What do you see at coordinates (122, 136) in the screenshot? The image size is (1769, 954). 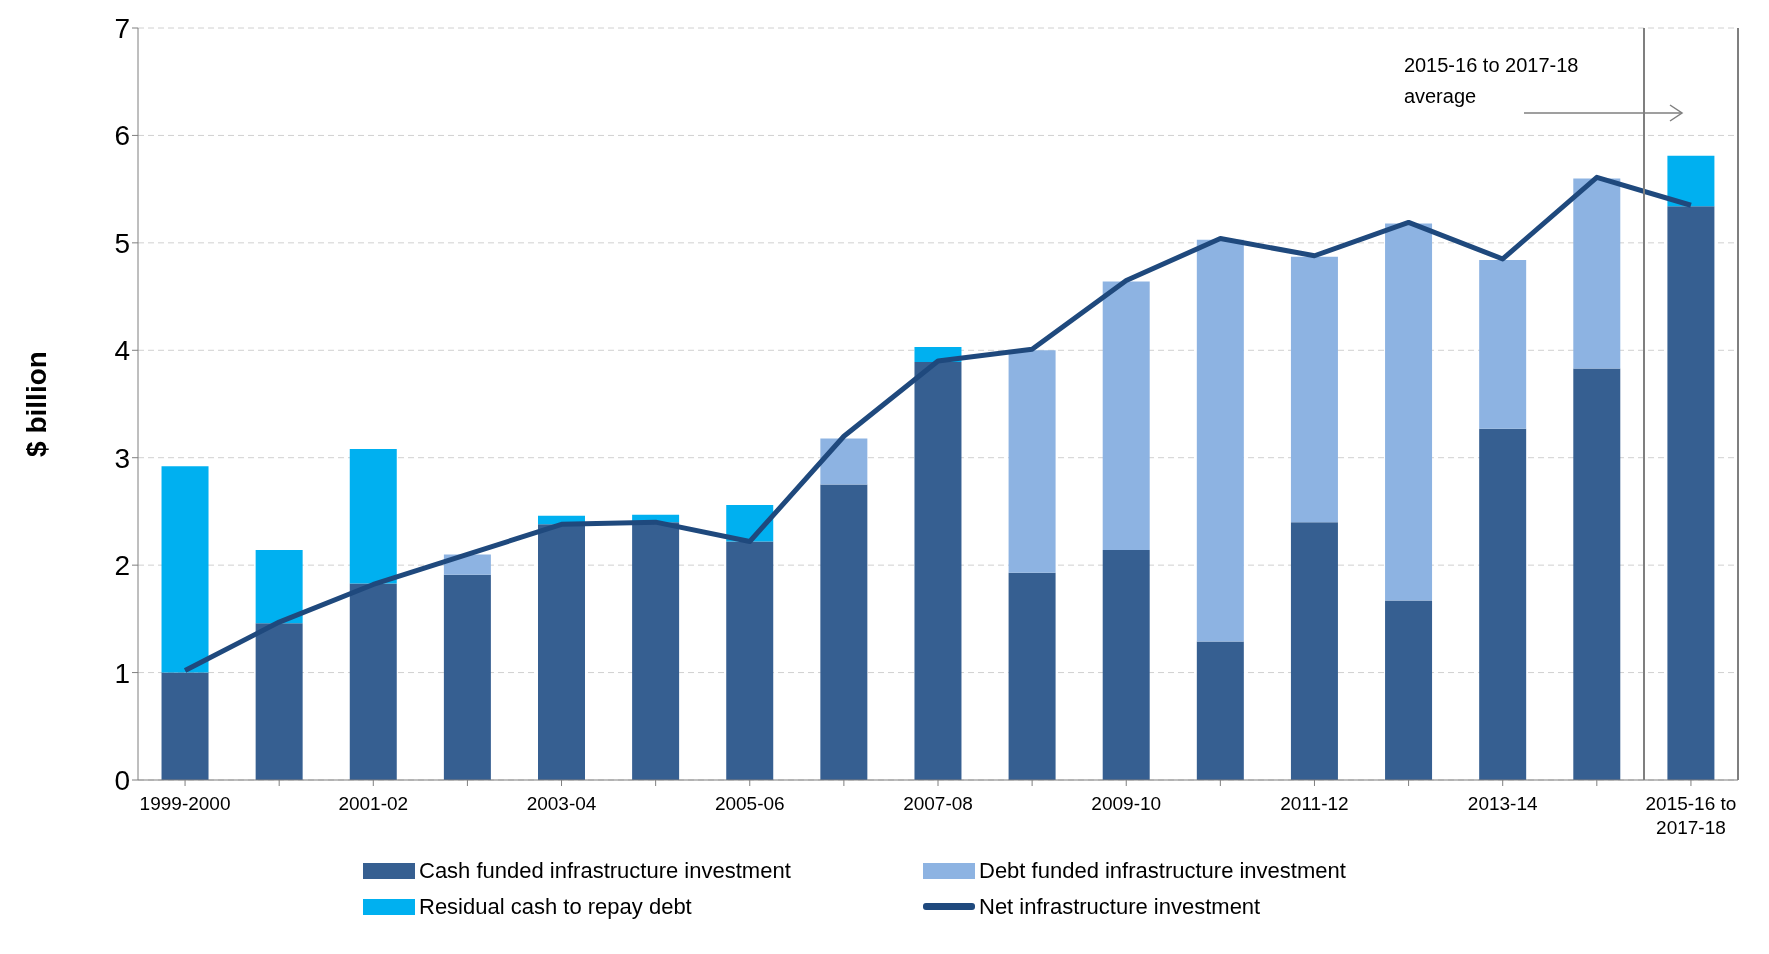 I see `y-tick-label: 6` at bounding box center [122, 136].